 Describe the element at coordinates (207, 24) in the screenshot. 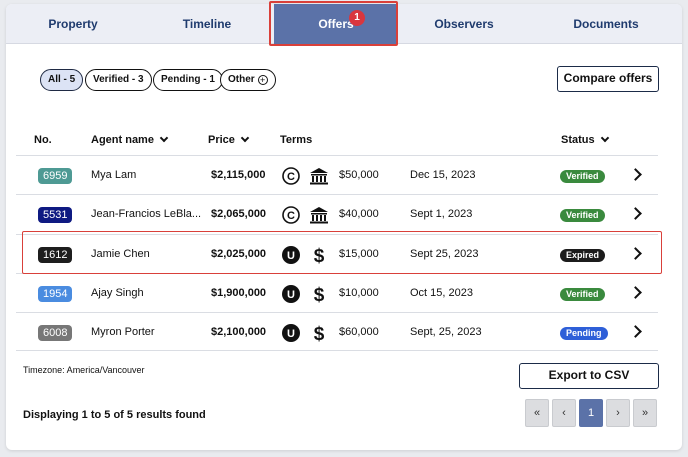

I see `tab-timeline: Timeline` at that location.